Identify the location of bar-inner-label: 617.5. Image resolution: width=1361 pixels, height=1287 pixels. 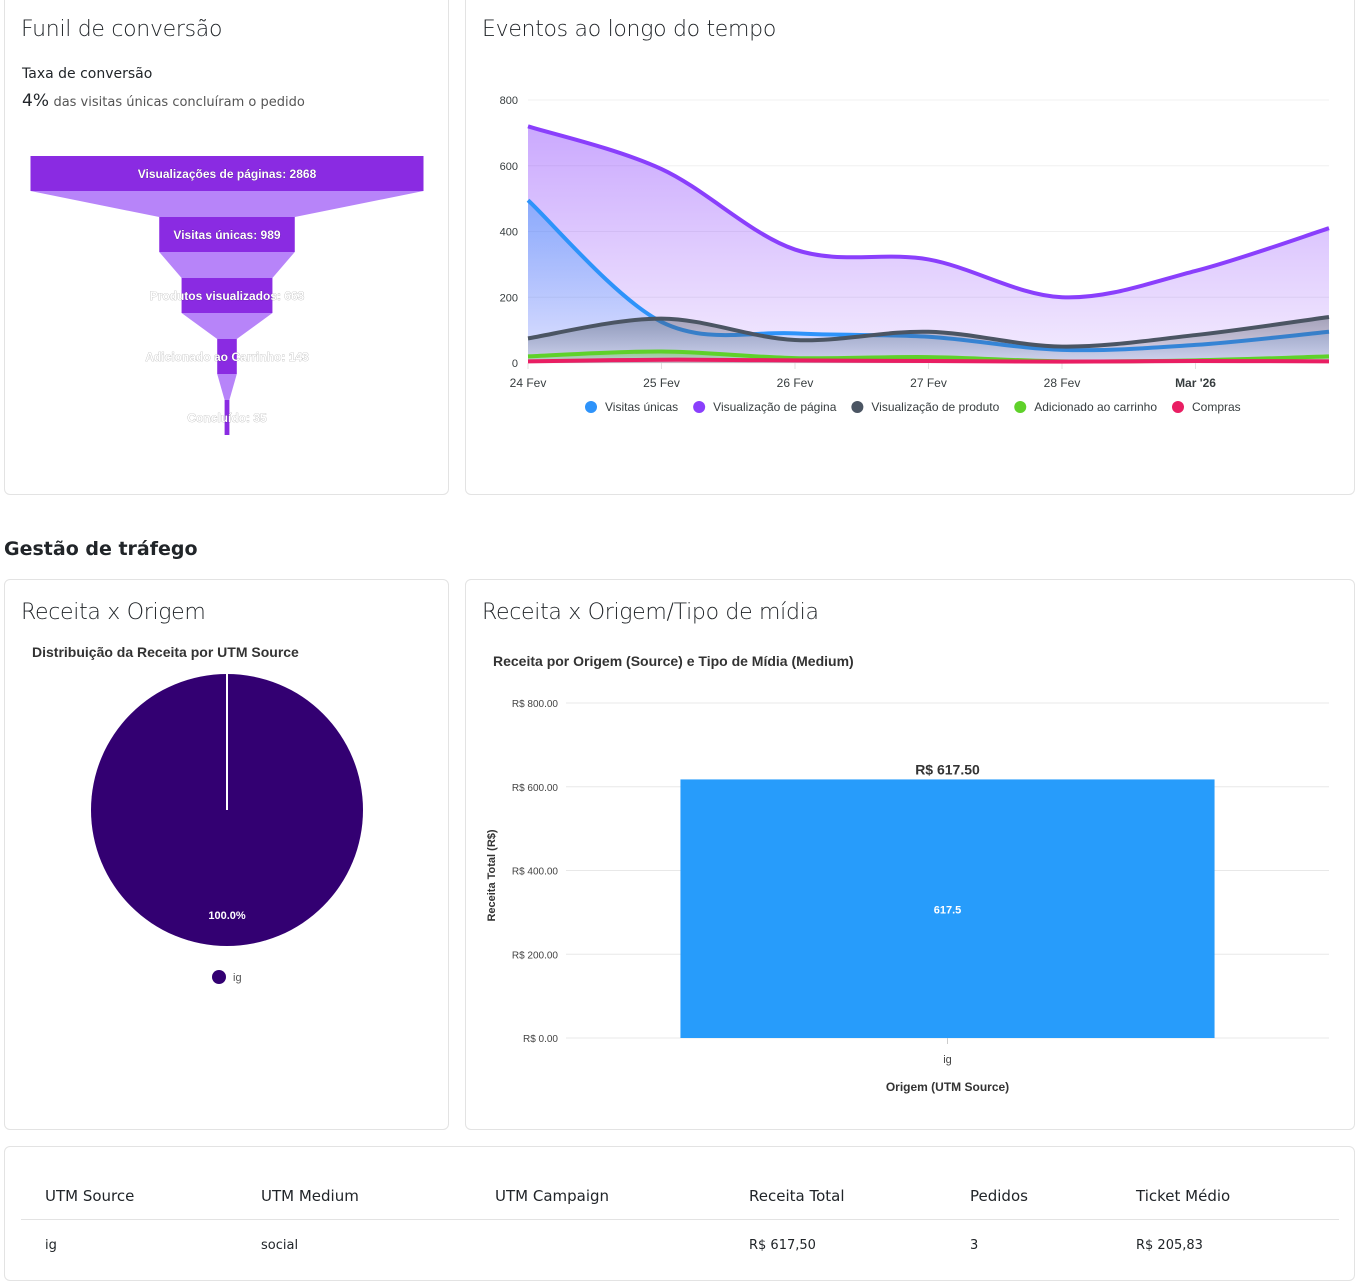
(948, 911).